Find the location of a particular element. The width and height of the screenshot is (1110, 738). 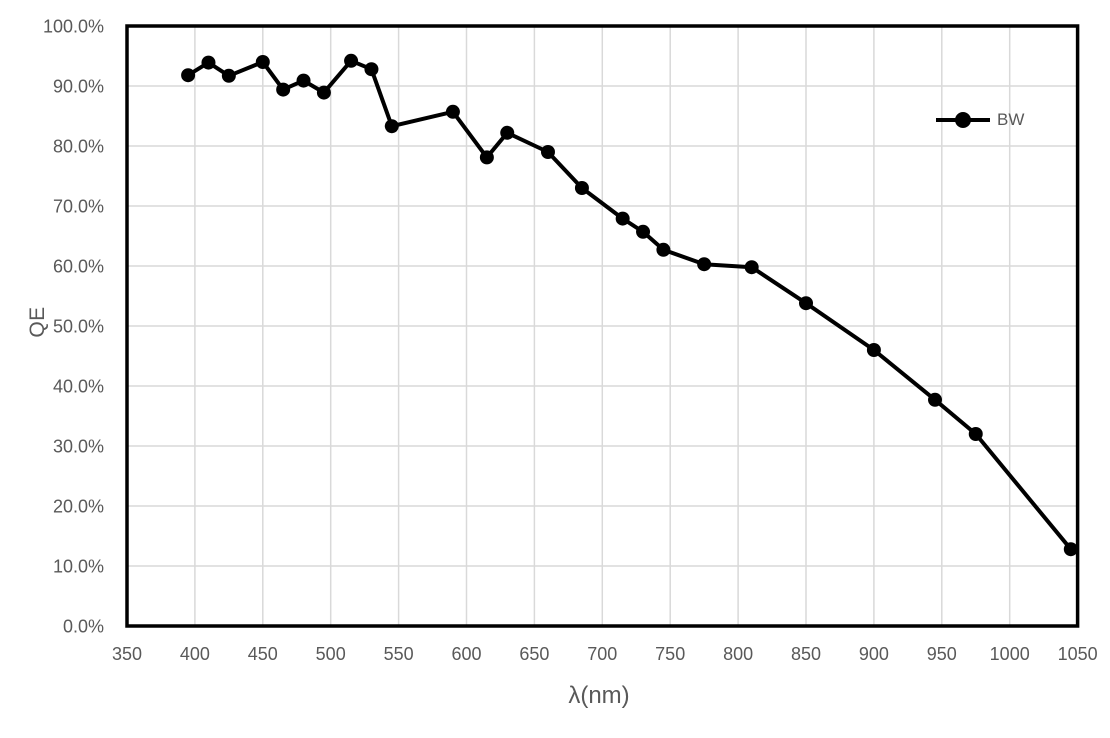

y-tick-label: 70.0% is located at coordinates (78, 206).